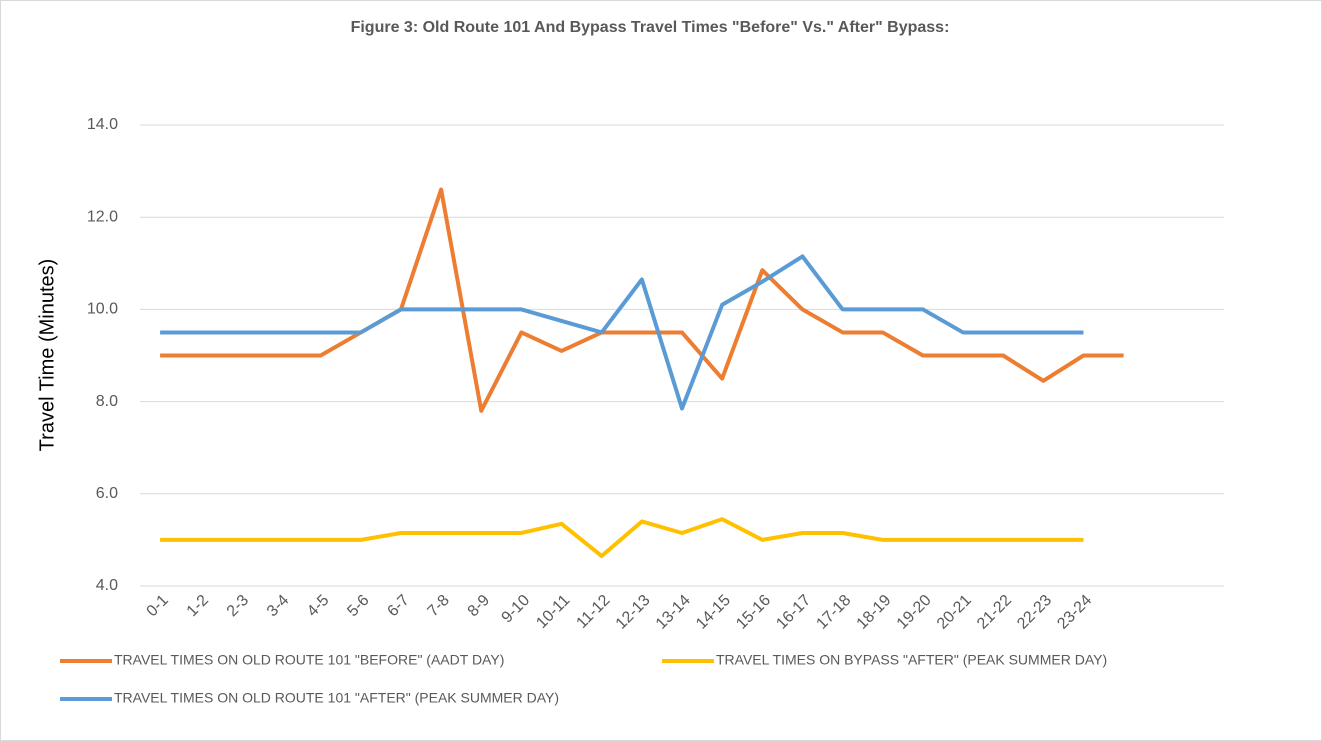 The width and height of the screenshot is (1322, 741). What do you see at coordinates (102, 309) in the screenshot?
I see `y-tick-label: 10.0` at bounding box center [102, 309].